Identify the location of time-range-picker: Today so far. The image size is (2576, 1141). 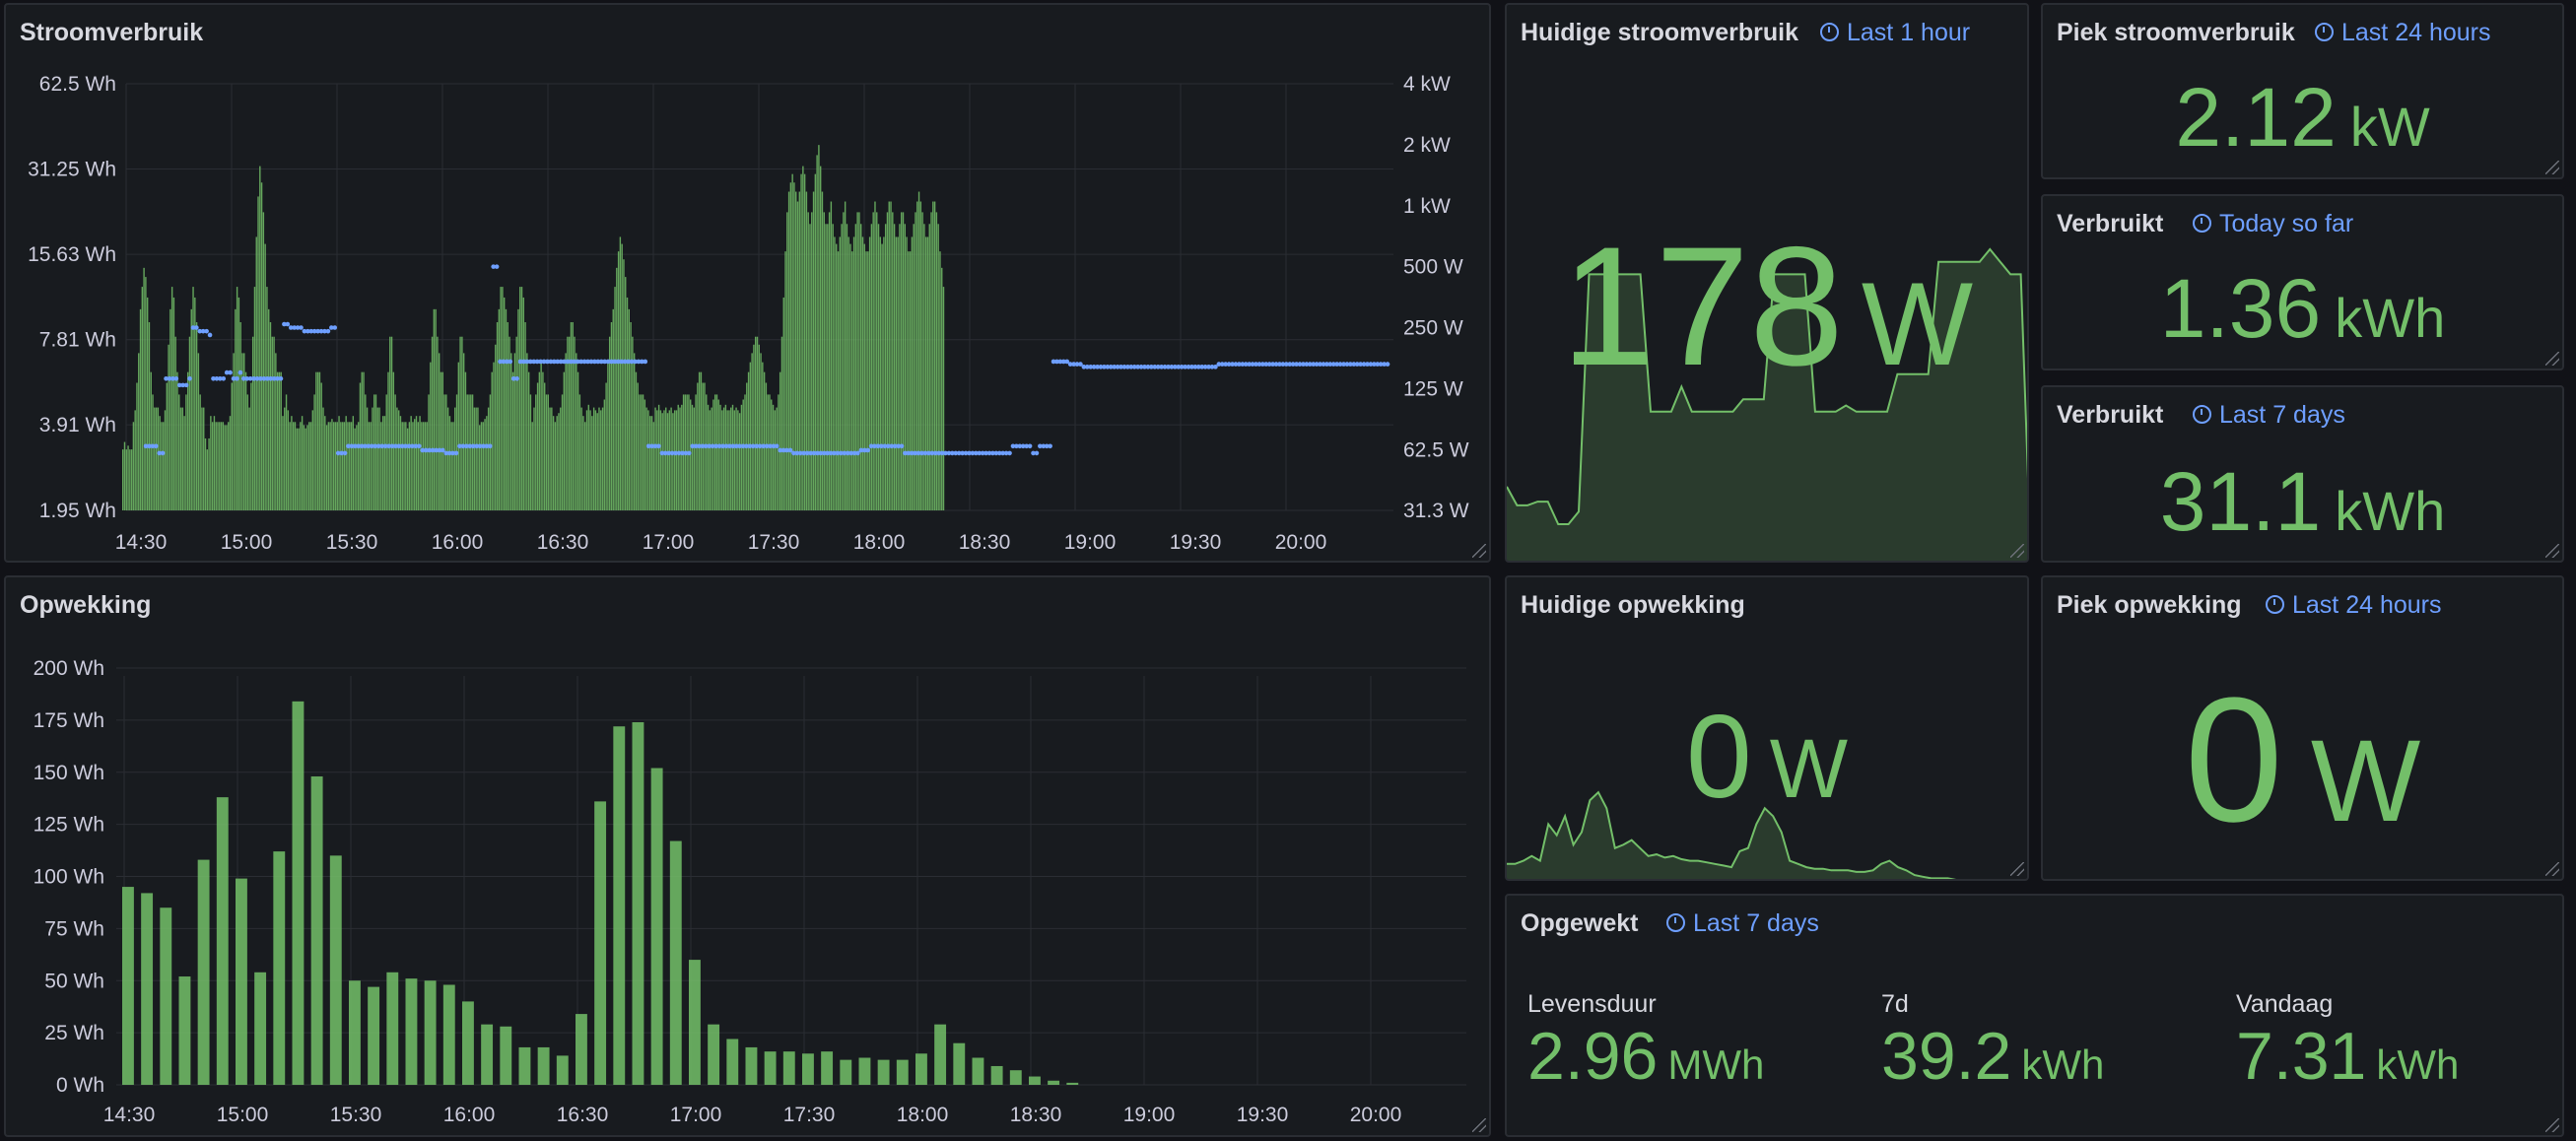
(2273, 224).